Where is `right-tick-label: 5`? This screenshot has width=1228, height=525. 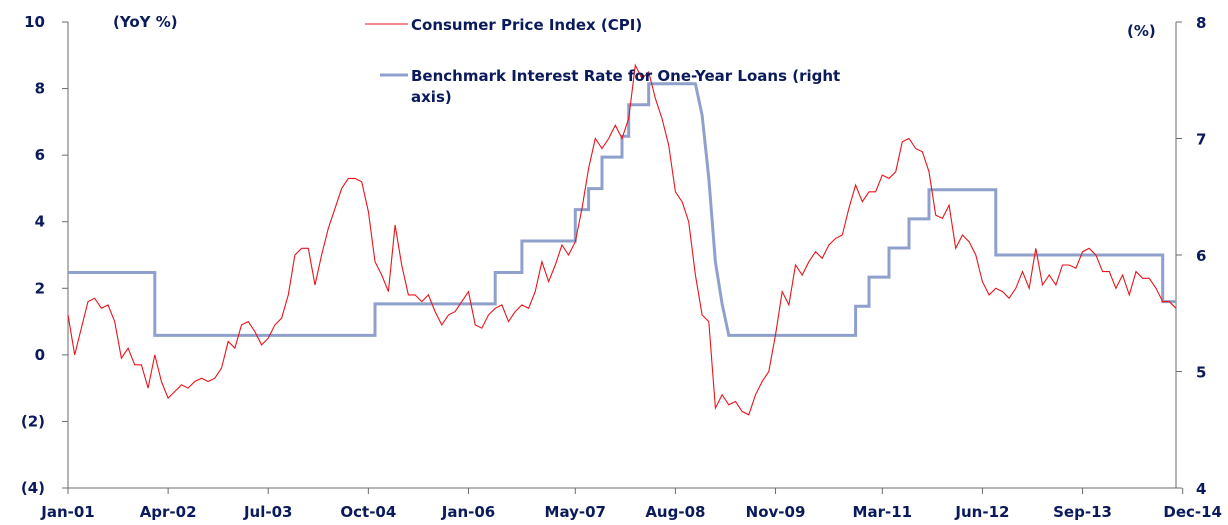 right-tick-label: 5 is located at coordinates (1201, 373).